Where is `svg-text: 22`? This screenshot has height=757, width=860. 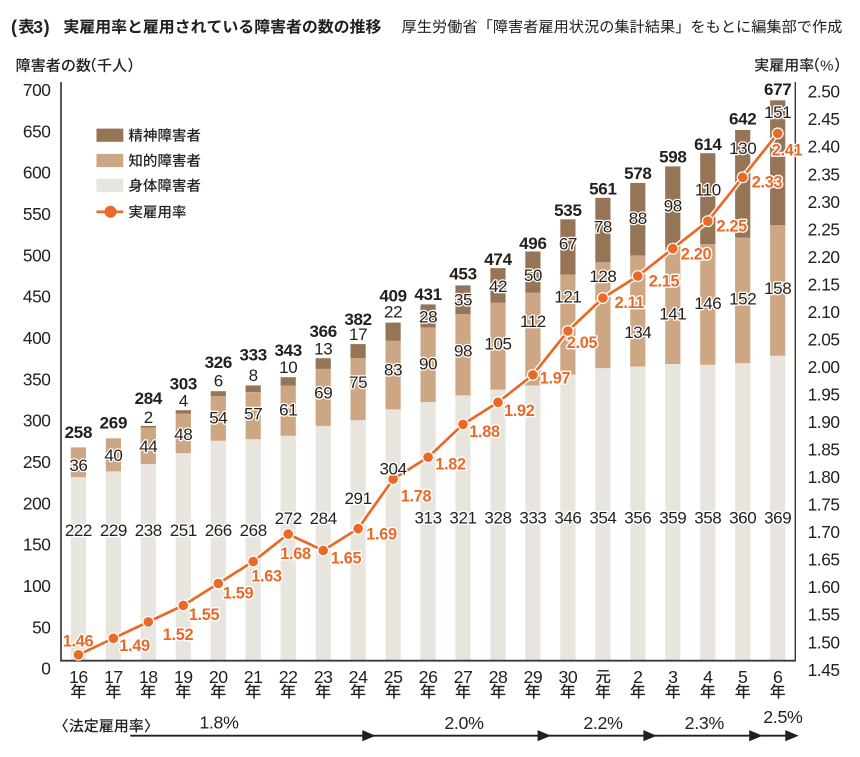
svg-text: 22 is located at coordinates (288, 677).